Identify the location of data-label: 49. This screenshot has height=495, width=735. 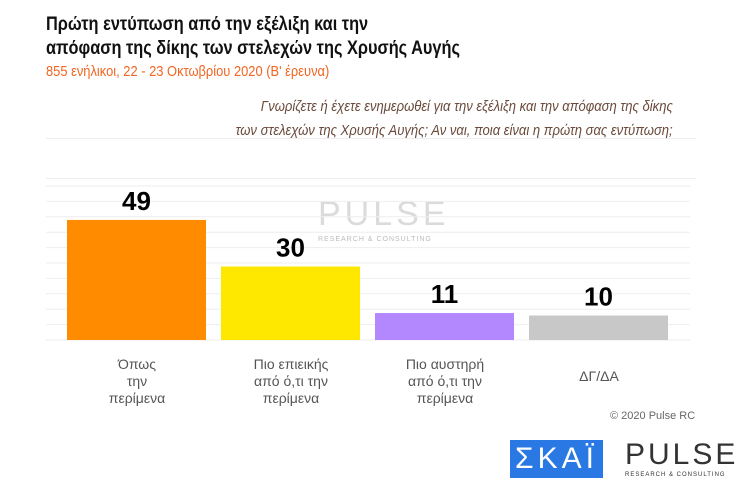
(136, 201).